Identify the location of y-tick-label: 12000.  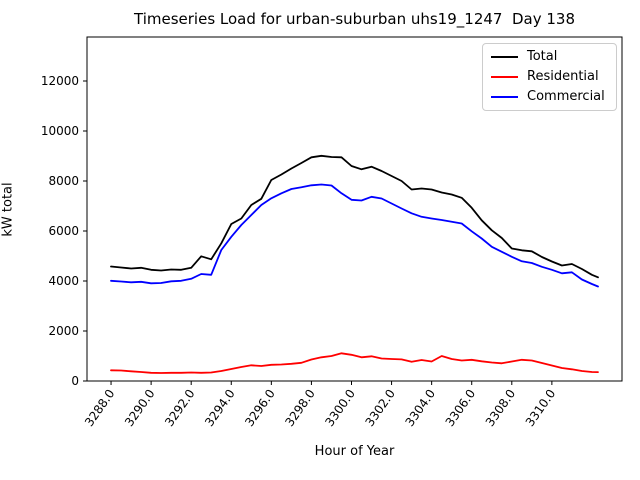
(60, 81).